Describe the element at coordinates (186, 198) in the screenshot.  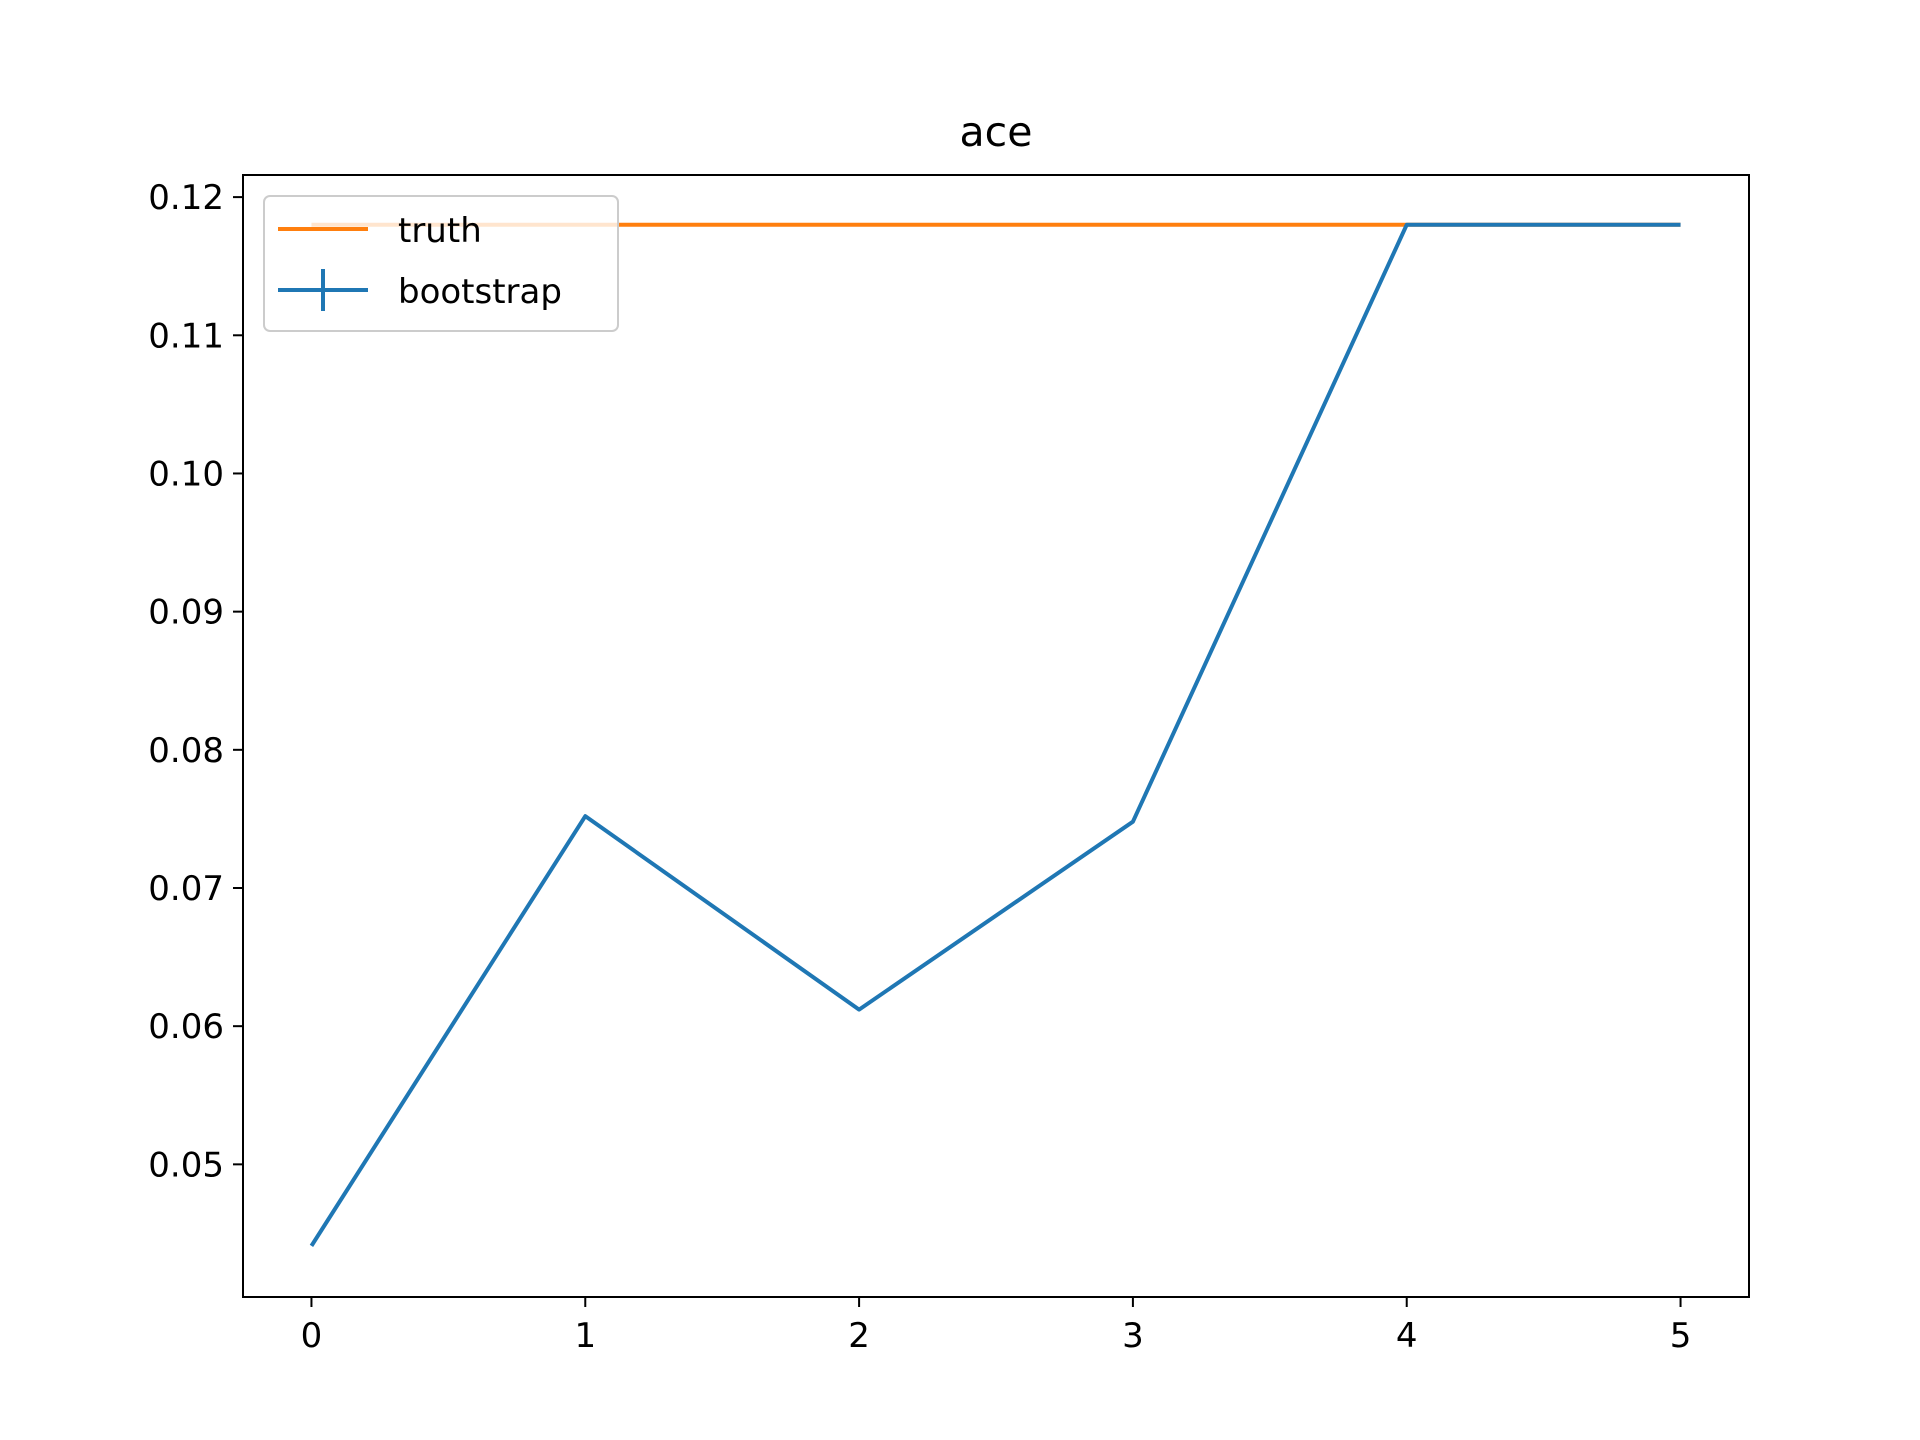
I see `y-tick-label: 0.12` at that location.